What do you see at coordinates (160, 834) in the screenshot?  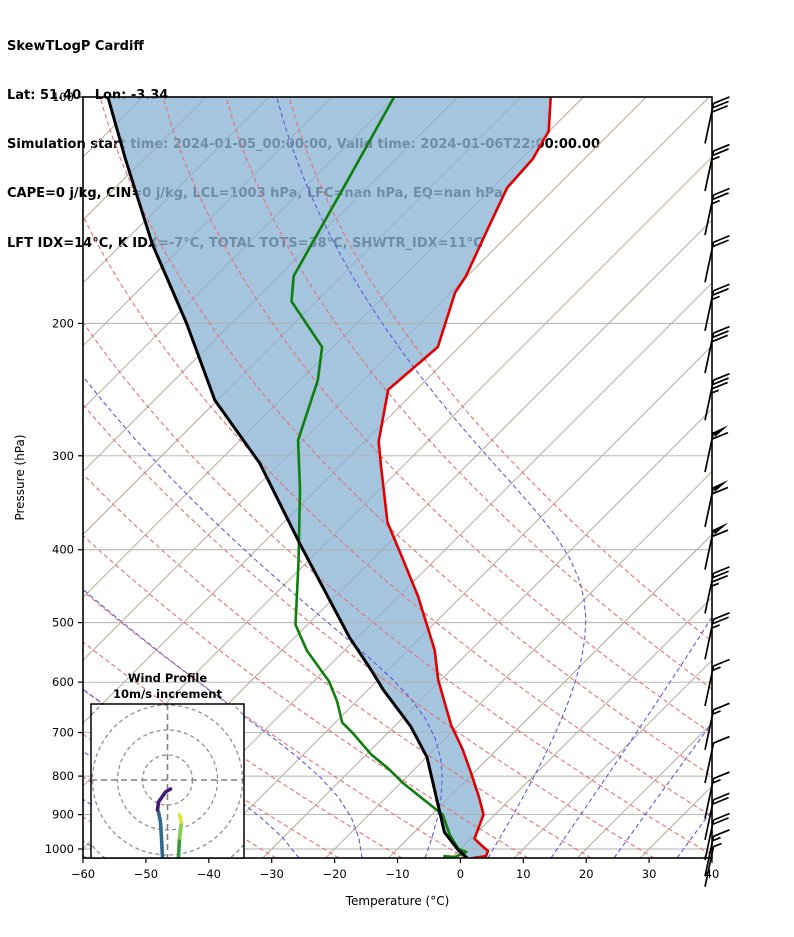 I see `hodograph-trace` at bounding box center [160, 834].